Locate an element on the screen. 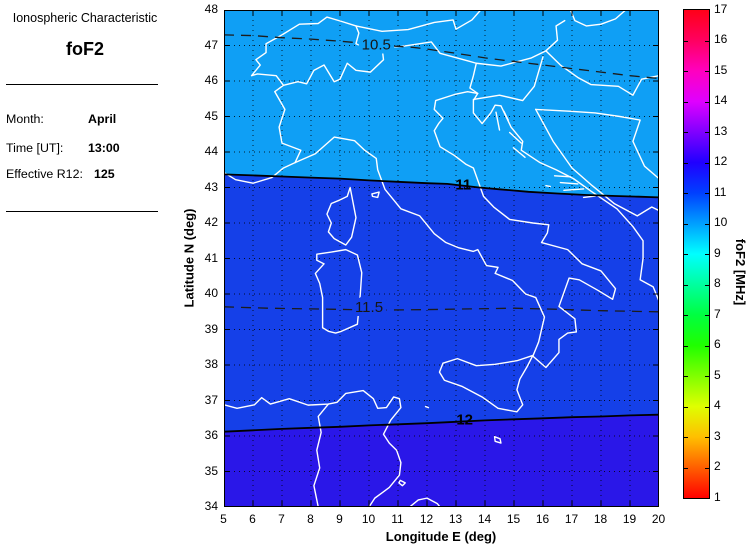 Image resolution: width=755 pixels, height=551 pixels. y-tick-label: 42 is located at coordinates (211, 222).